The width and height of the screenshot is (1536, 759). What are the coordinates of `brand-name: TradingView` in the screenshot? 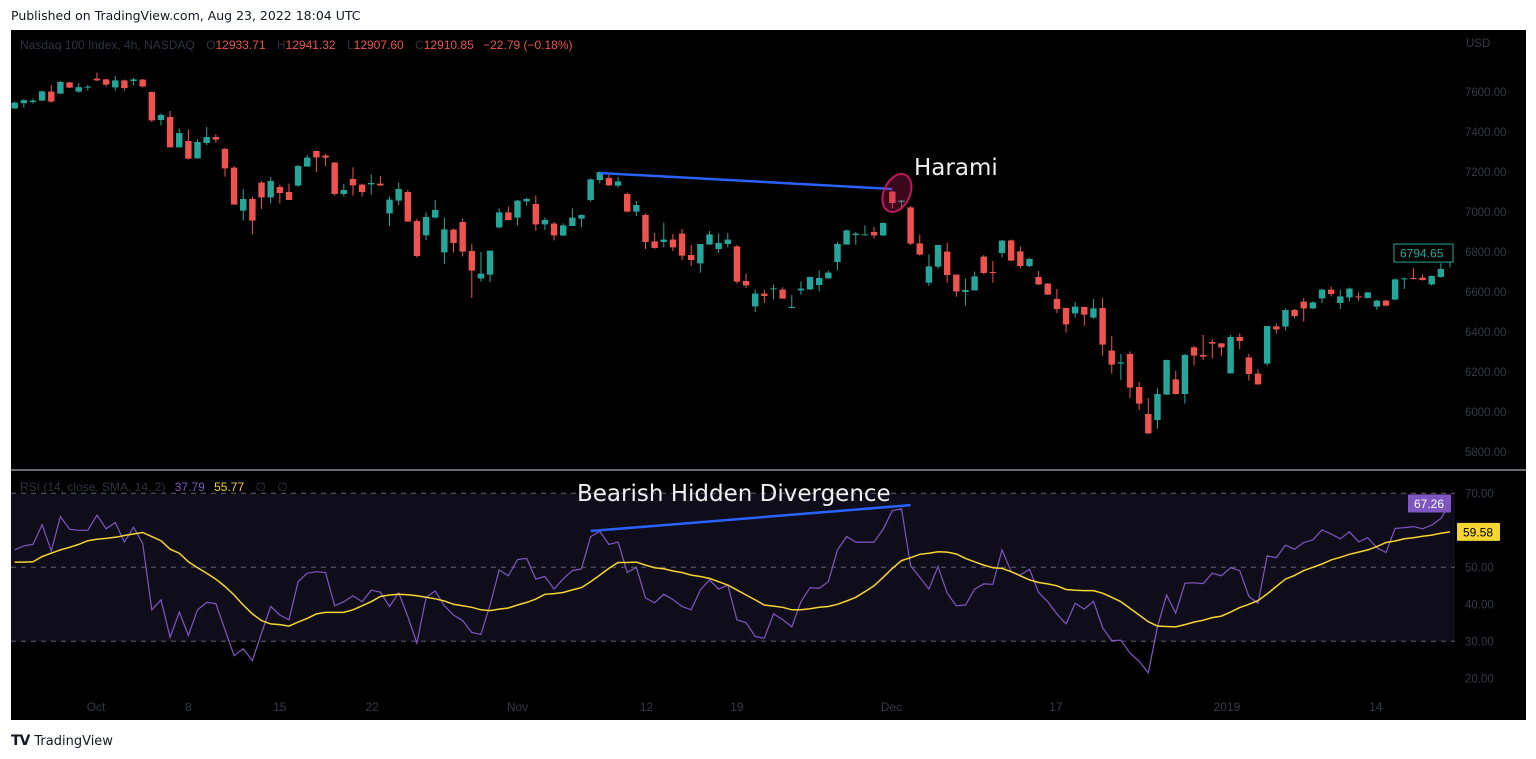 It's located at (73, 741).